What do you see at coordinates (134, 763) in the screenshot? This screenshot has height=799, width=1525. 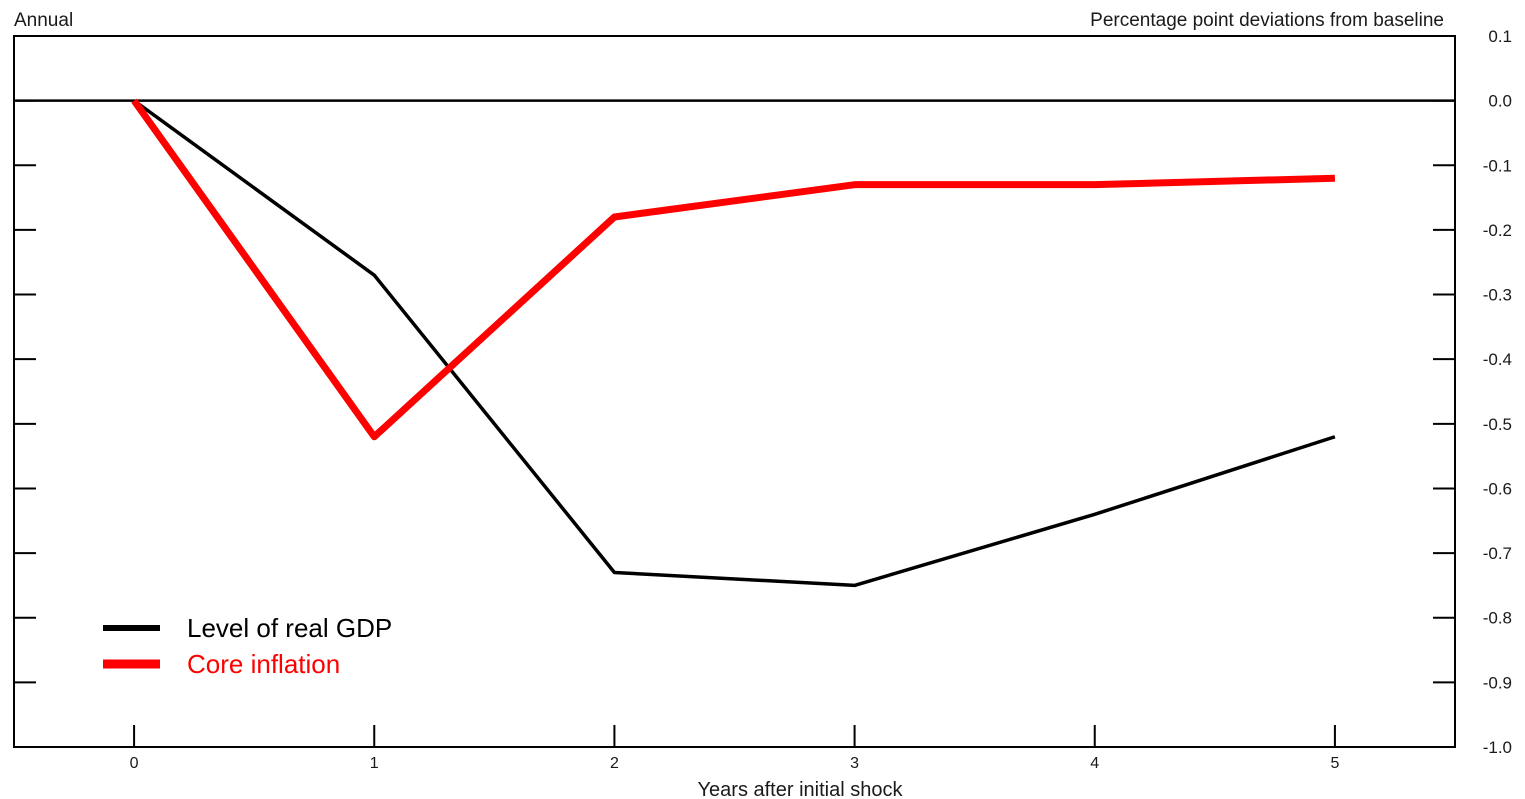 I see `x-tick-label: 0` at bounding box center [134, 763].